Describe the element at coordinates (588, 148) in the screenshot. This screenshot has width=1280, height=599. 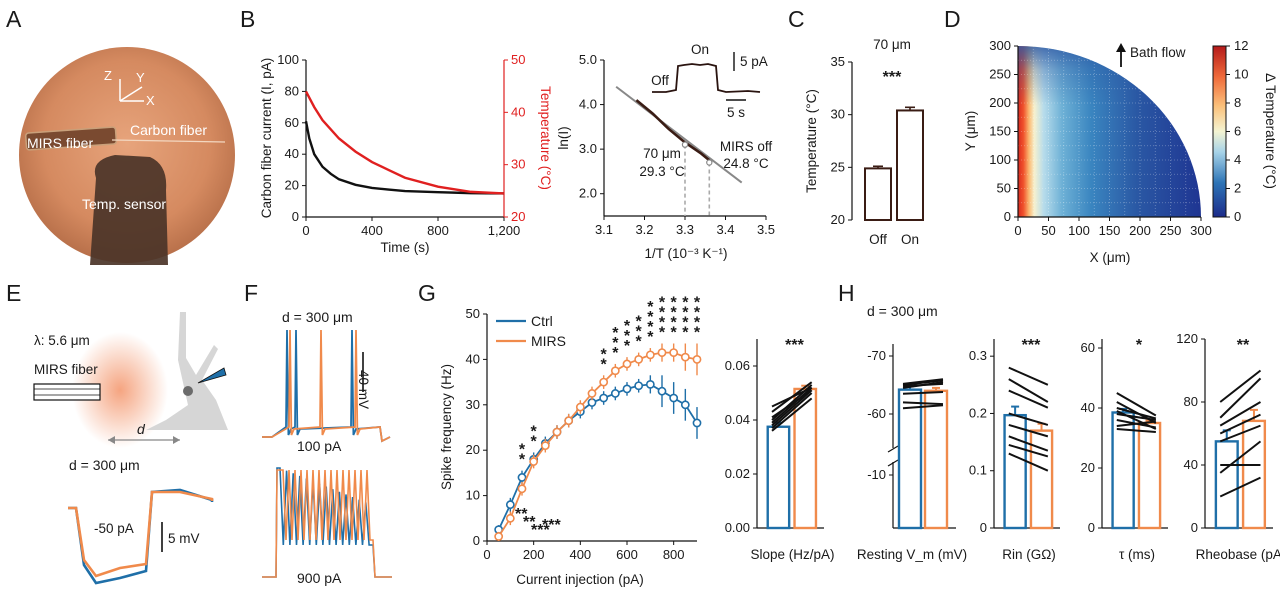
I see `b-right-ytick-label: 3.0` at that location.